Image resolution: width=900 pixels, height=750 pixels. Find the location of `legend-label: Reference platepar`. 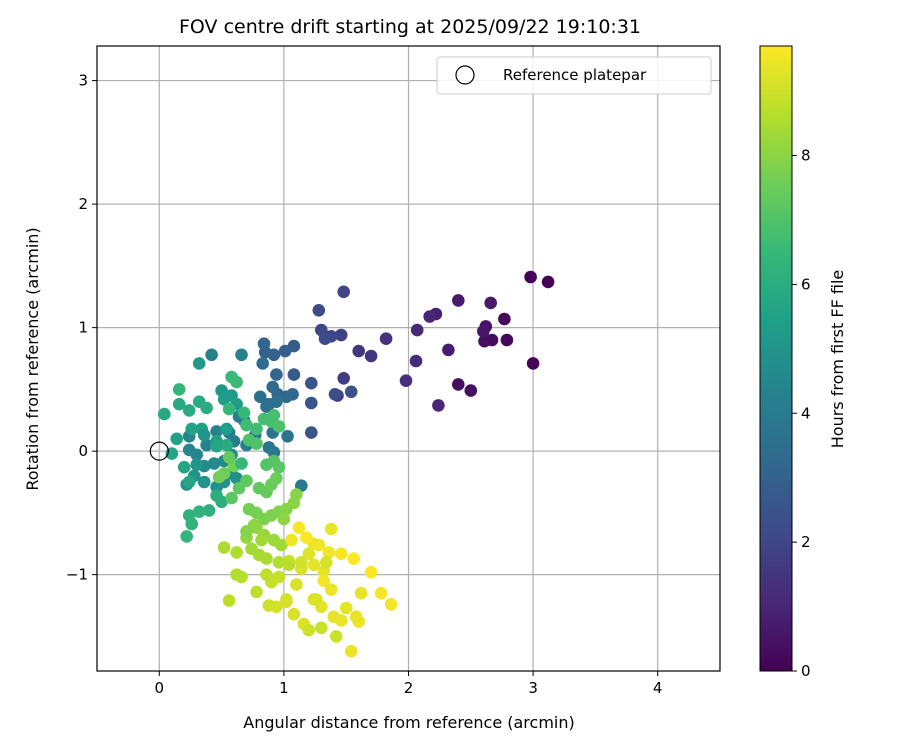

legend-label: Reference platepar is located at coordinates (575, 75).